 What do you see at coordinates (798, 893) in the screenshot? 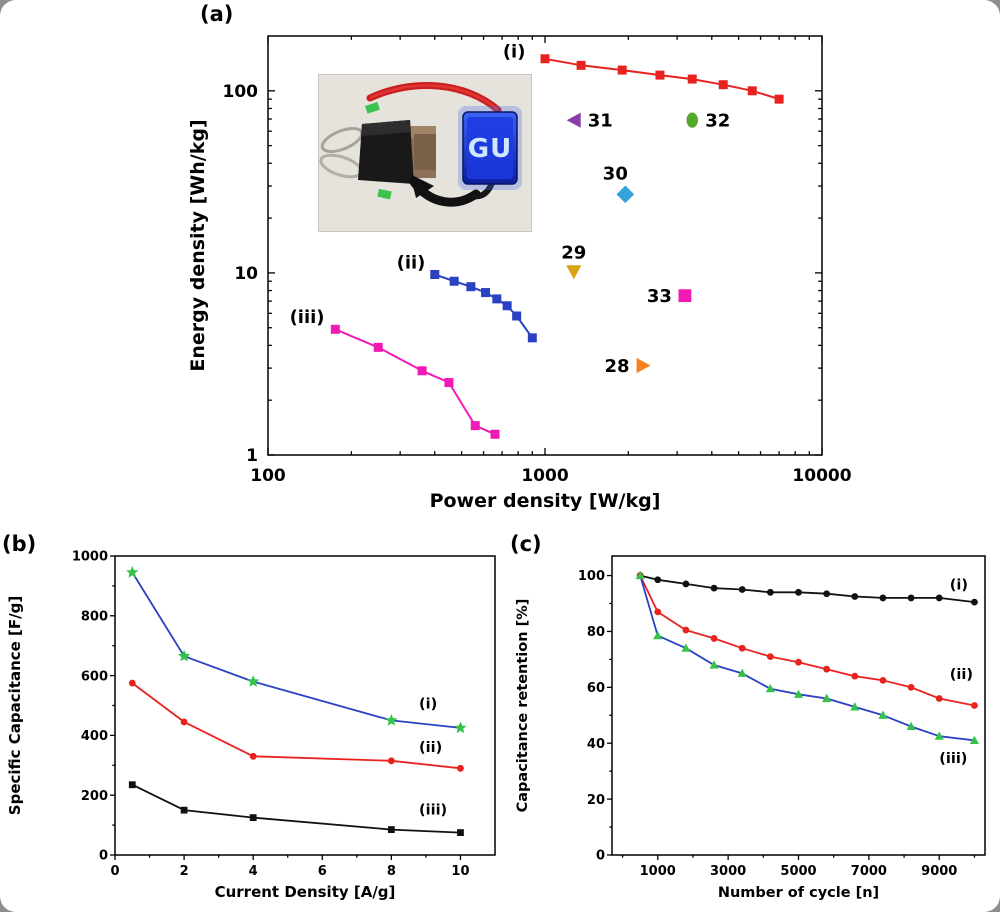
I see `svg-text: Number of cycle [n]` at bounding box center [798, 893].